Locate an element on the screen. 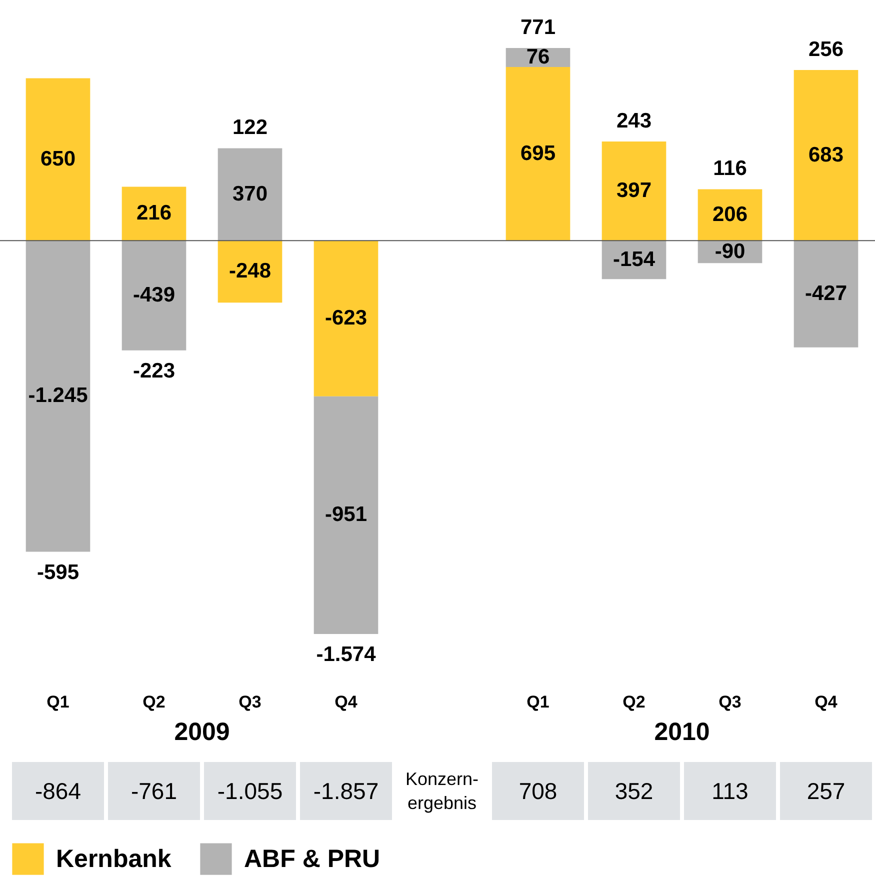 The width and height of the screenshot is (875, 876). data-label: 216 is located at coordinates (154, 213).